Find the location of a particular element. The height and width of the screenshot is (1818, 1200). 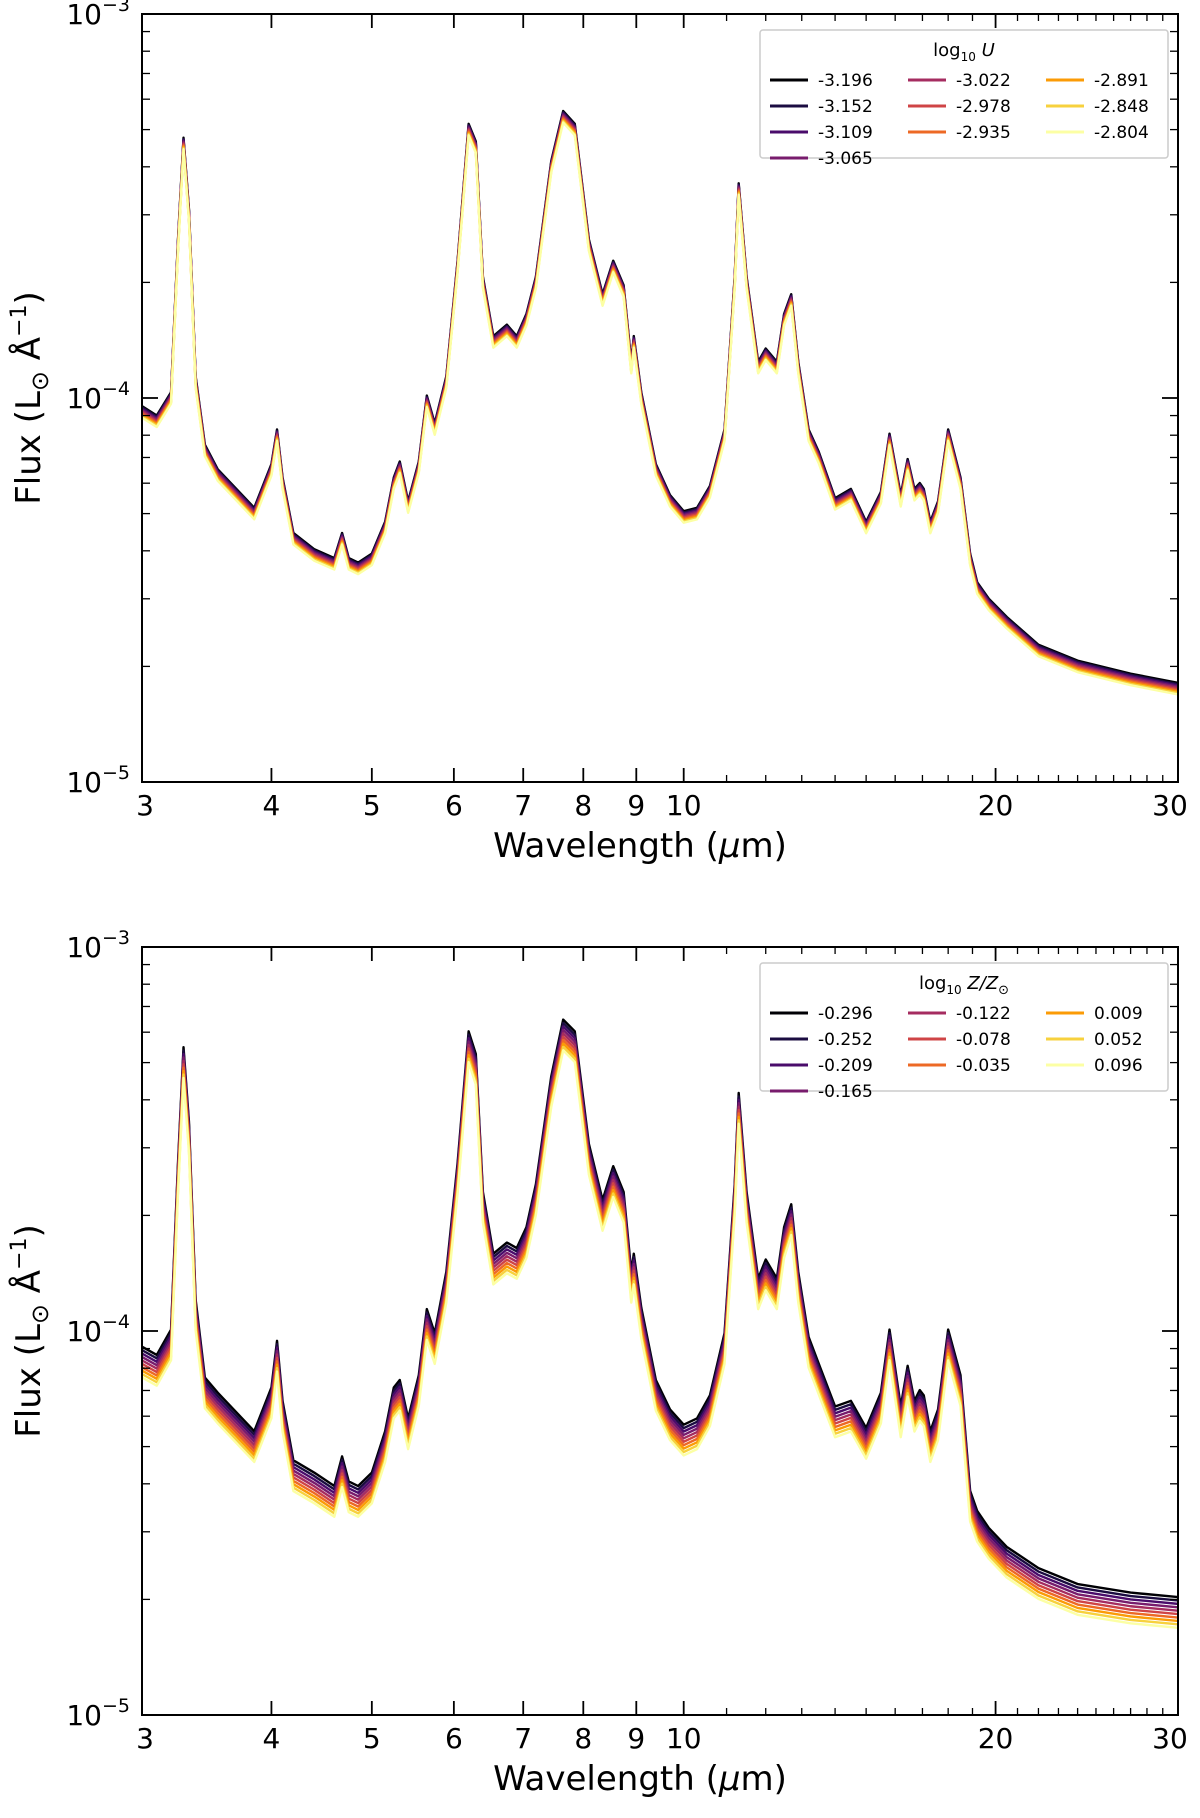

legend-entry: -0.122 is located at coordinates (983, 1014).